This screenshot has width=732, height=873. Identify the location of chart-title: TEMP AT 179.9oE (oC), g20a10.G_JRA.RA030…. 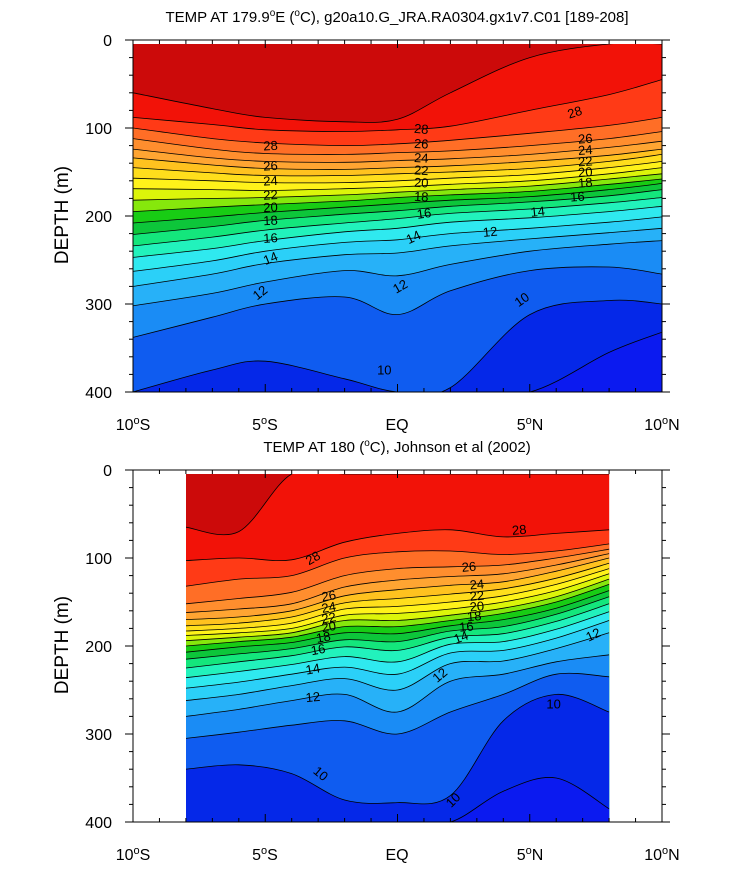
(396, 17).